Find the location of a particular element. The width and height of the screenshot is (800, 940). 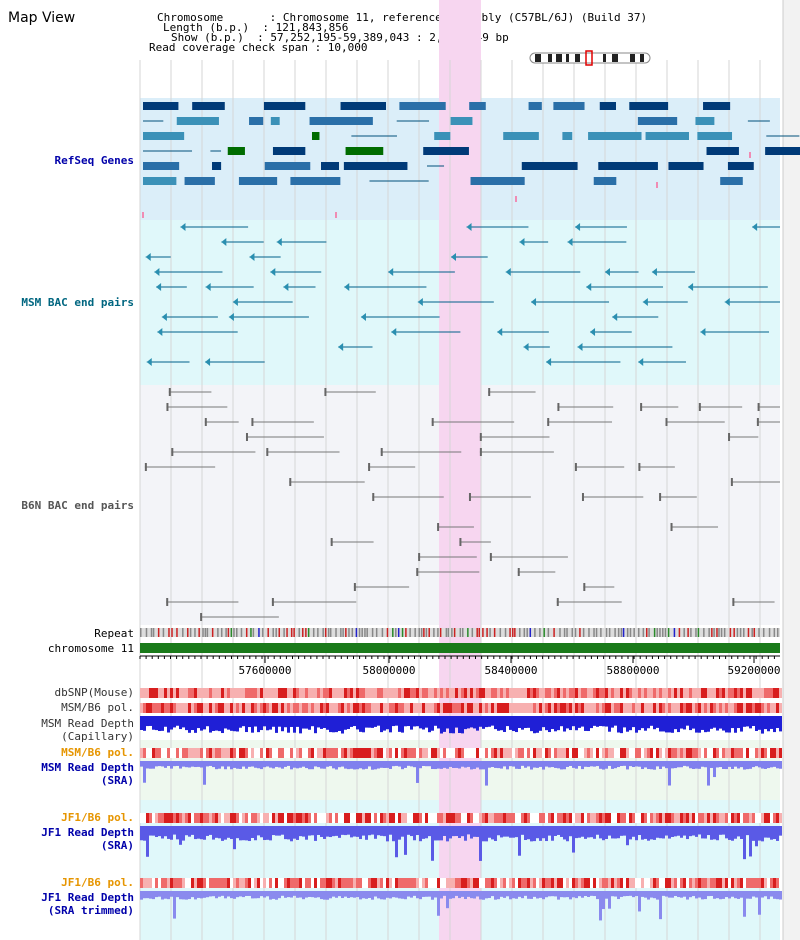

ruler-tick-label: 58400000 is located at coordinates (511, 670).